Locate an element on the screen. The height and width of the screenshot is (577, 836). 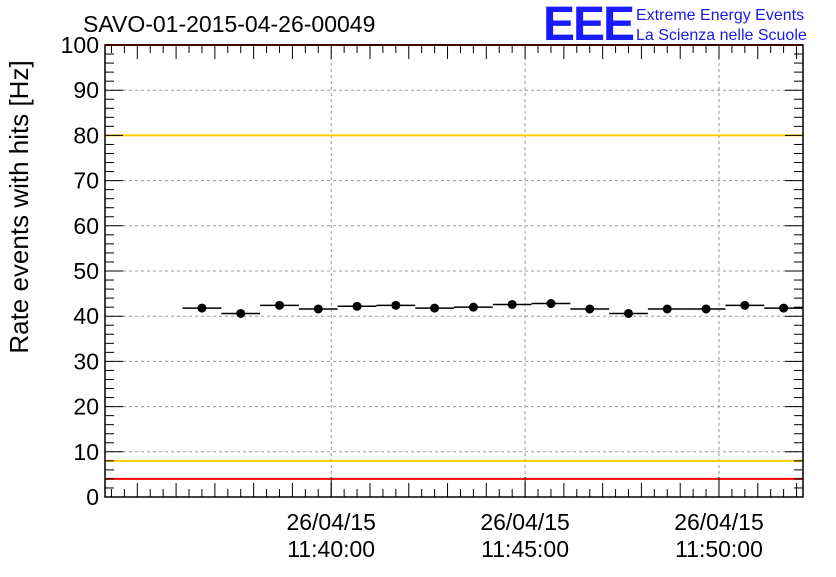
y-axis-label: Rate events with hits [Hz] is located at coordinates (19, 206).